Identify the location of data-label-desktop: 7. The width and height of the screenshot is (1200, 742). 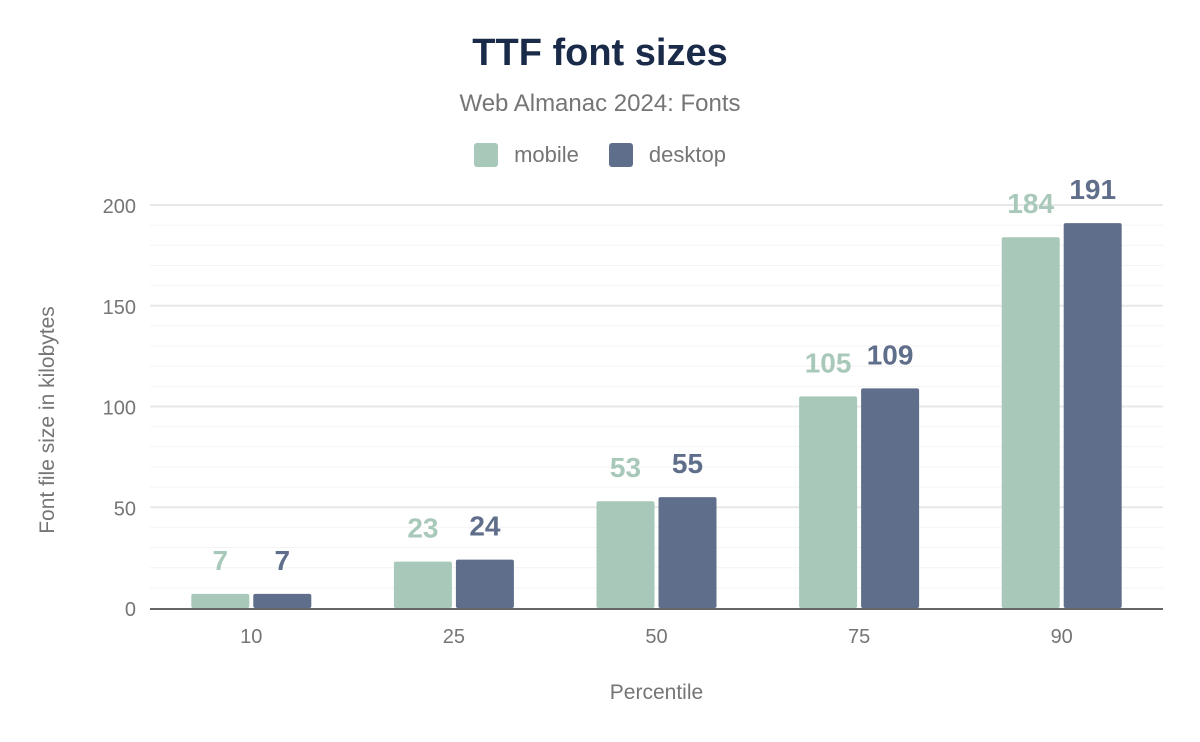
(283, 560).